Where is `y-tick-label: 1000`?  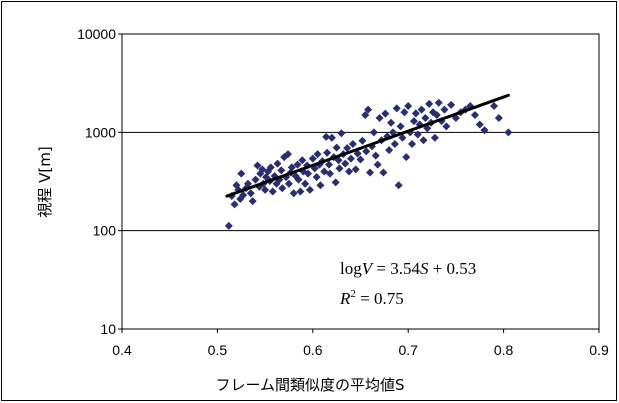 y-tick-label: 1000 is located at coordinates (100, 132).